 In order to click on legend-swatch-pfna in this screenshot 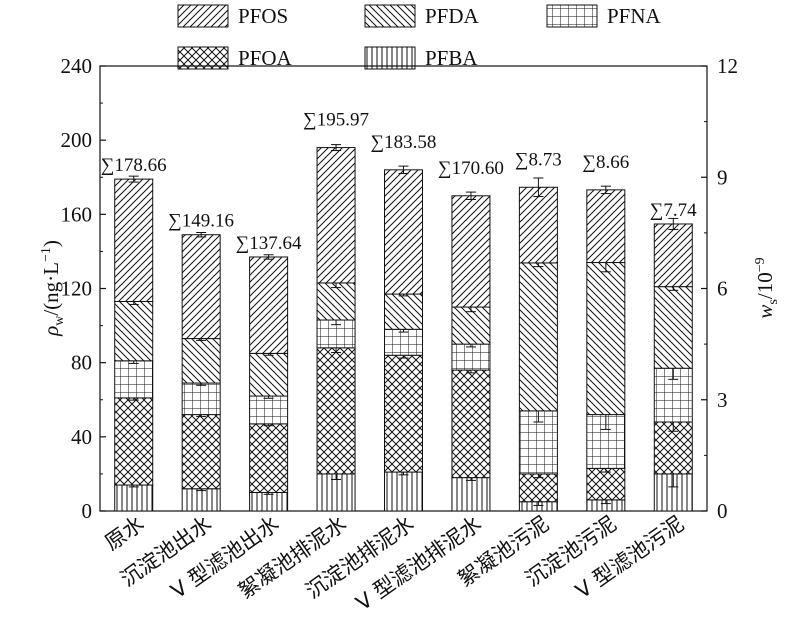, I will do `click(572, 16)`.